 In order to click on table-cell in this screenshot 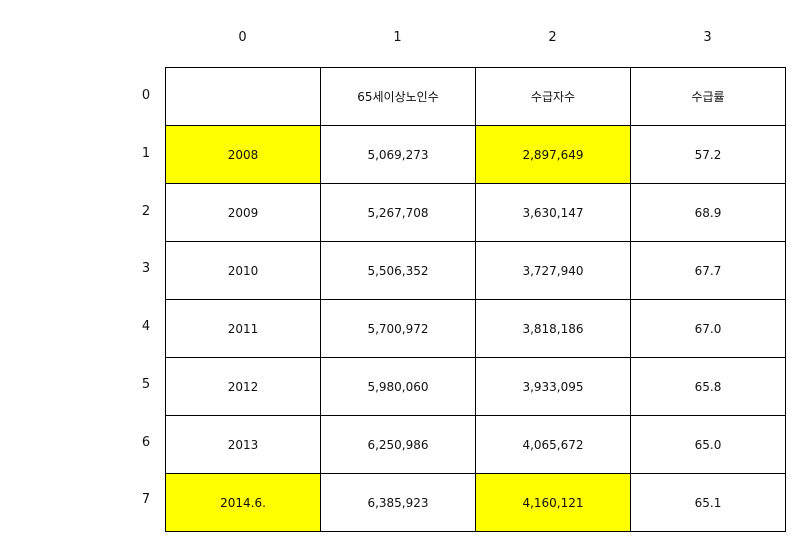, I will do `click(243, 97)`.